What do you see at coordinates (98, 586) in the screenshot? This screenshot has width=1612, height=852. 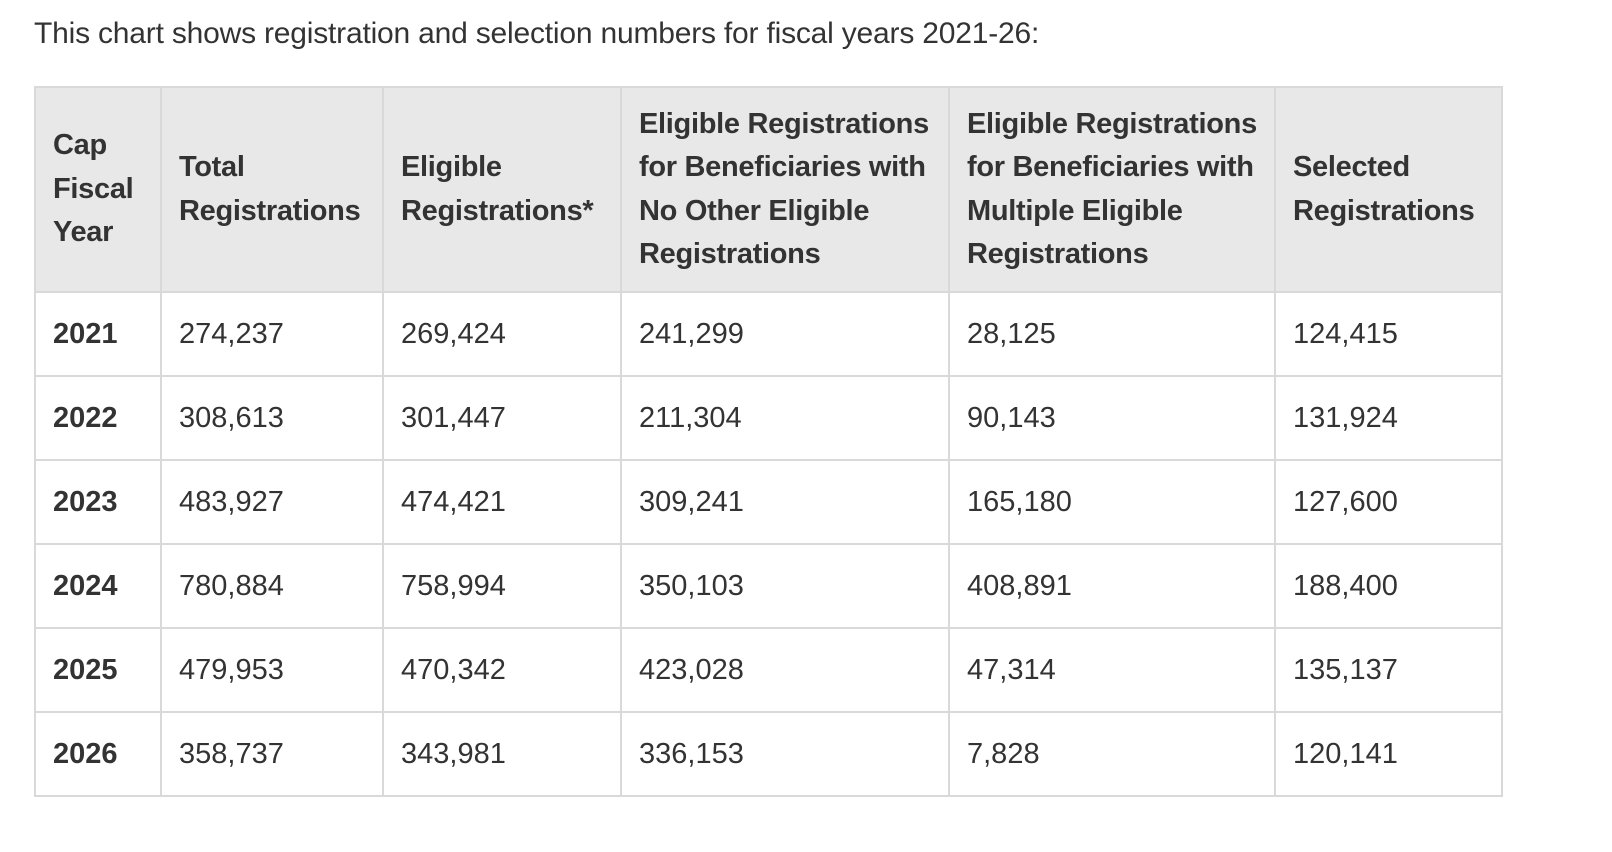 I see `cell-fiscal-year: 2024` at bounding box center [98, 586].